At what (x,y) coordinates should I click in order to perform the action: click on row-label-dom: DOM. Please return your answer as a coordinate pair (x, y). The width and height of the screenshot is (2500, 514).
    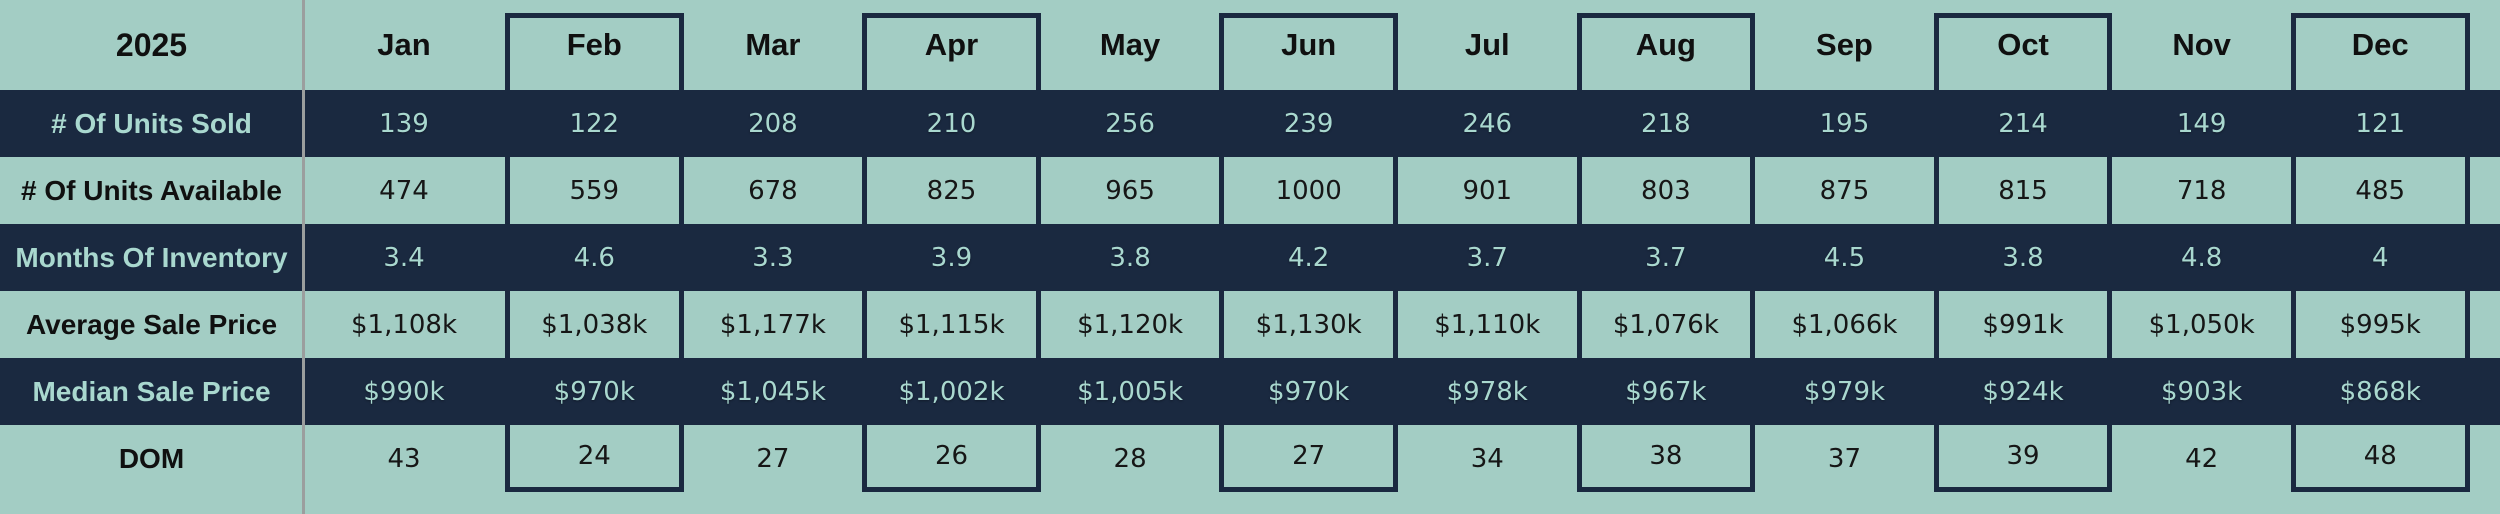
    Looking at the image, I should click on (151, 458).